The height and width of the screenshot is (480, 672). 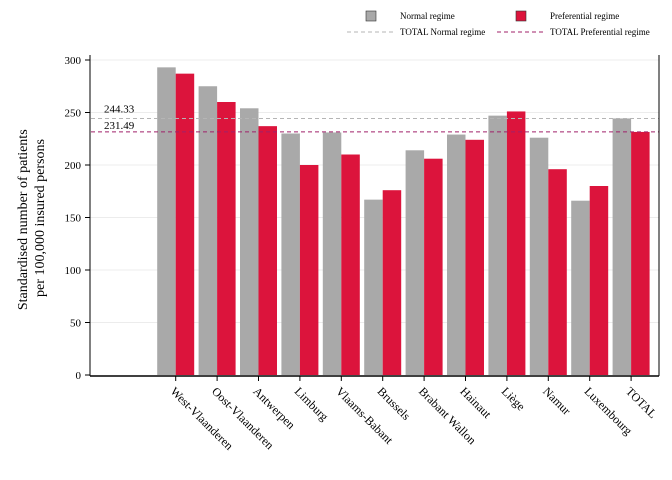 I want to click on x-tick-label: Namur, so click(x=556, y=400).